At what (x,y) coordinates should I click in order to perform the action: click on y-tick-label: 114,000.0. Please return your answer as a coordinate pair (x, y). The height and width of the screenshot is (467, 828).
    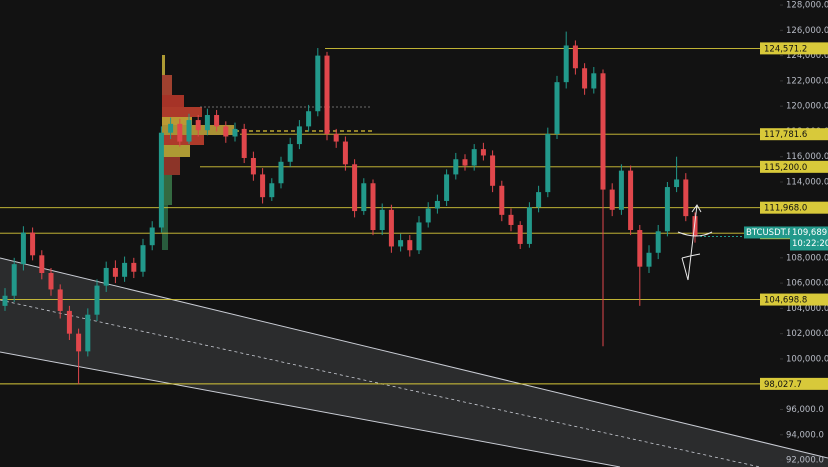
    Looking at the image, I should click on (807, 182).